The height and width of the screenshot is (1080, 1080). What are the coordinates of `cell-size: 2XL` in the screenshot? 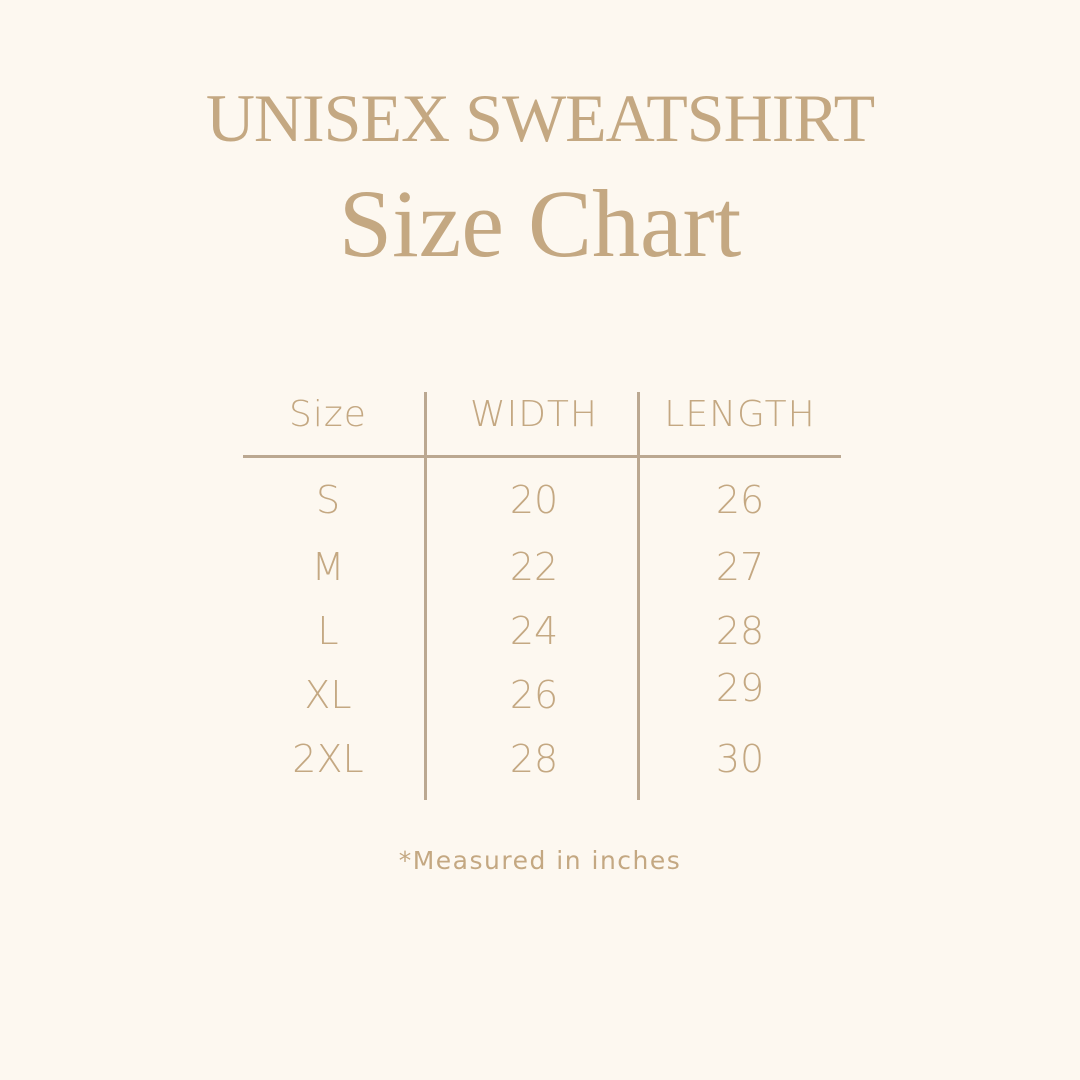 It's located at (328, 759).